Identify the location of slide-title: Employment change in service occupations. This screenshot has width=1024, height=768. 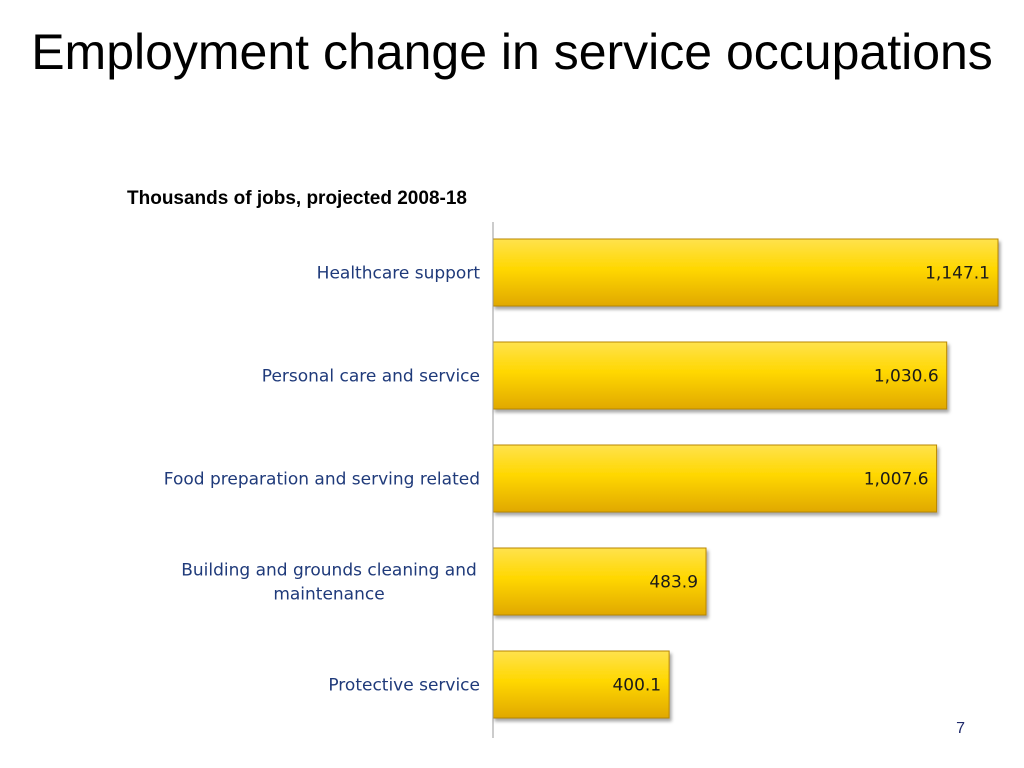
(512, 52).